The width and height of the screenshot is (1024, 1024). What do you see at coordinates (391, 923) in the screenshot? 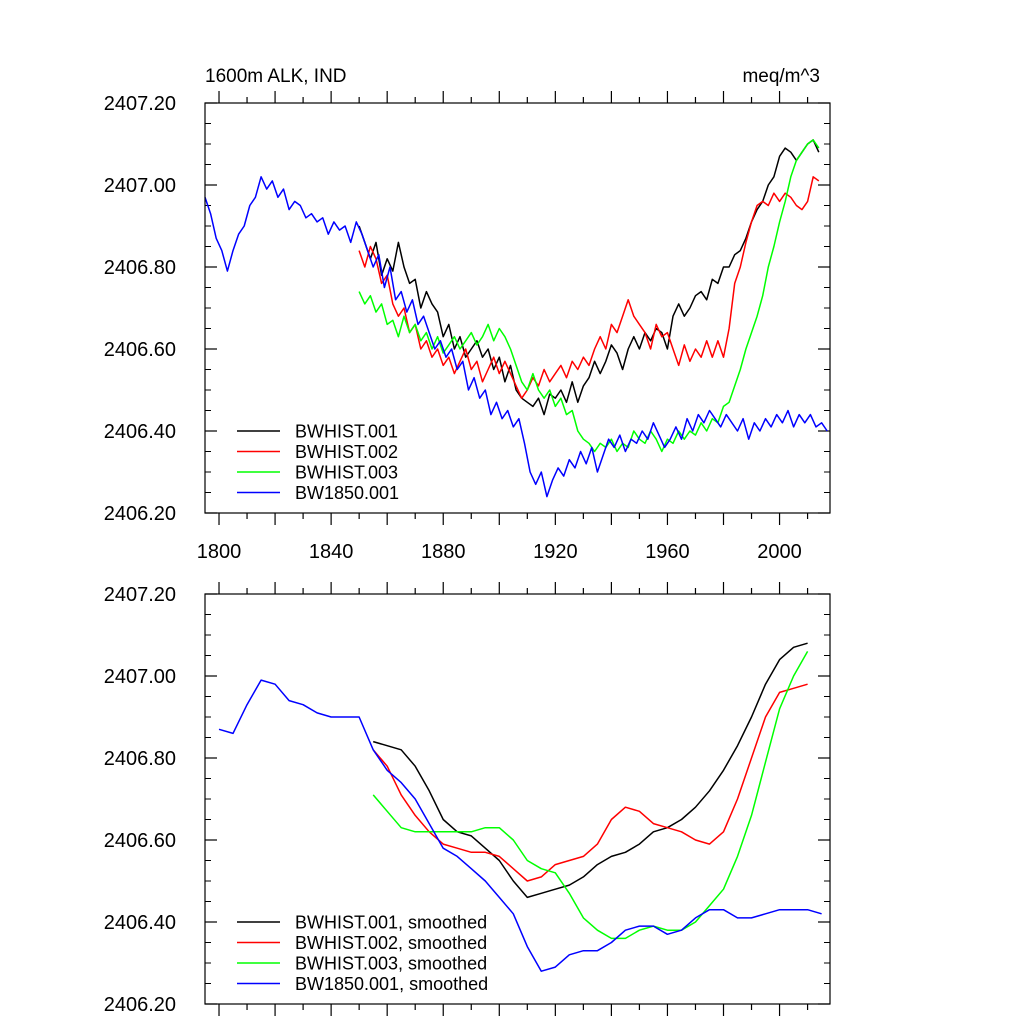
I see `bottom-legend-label: BWHIST.001, smoothed` at bounding box center [391, 923].